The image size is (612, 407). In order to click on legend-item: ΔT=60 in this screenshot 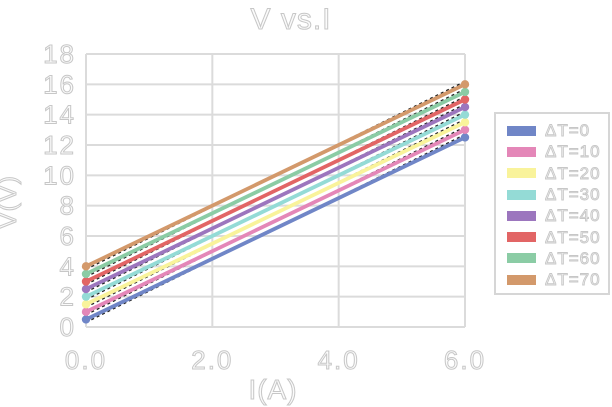, I will do `click(557, 258)`.